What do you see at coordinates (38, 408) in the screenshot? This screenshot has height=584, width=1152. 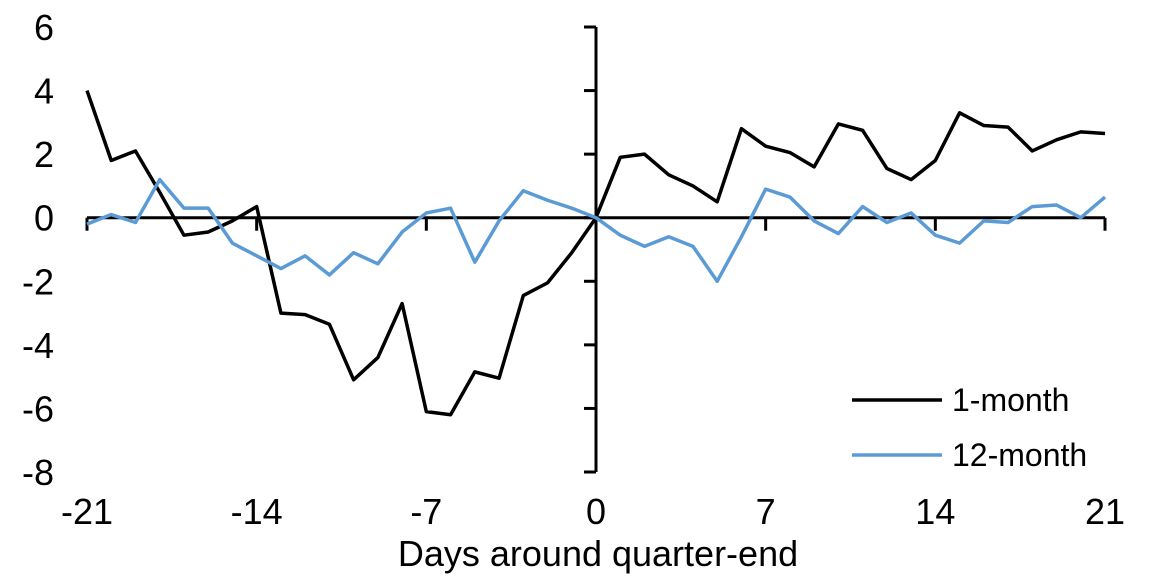 I see `y-tick-label: -6` at bounding box center [38, 408].